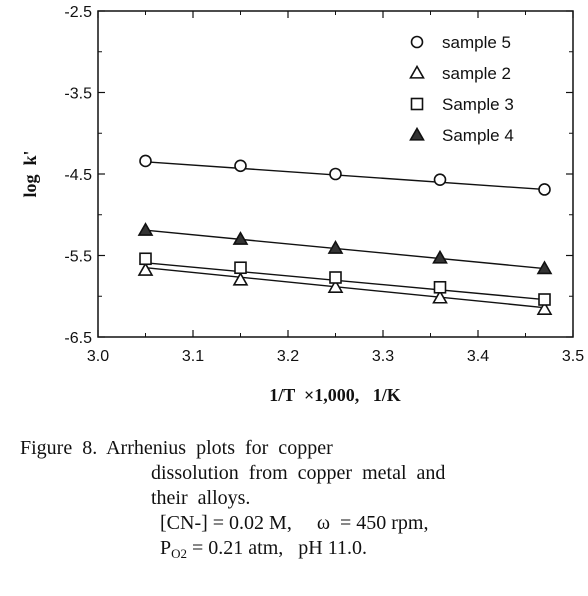 This screenshot has height=596, width=588. Describe the element at coordinates (334, 395) in the screenshot. I see `x-axis-label: 1/T ×1,000, 1/K` at that location.